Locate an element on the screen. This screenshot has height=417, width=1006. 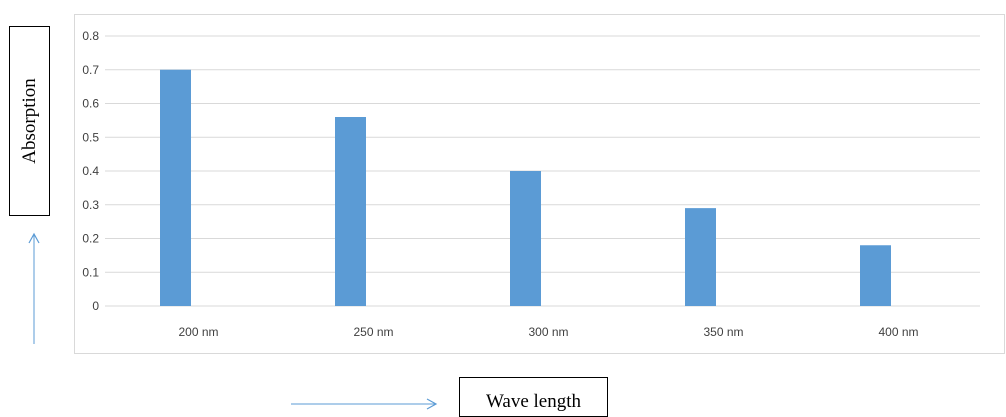
x-tick-label: 200 nm is located at coordinates (198, 332).